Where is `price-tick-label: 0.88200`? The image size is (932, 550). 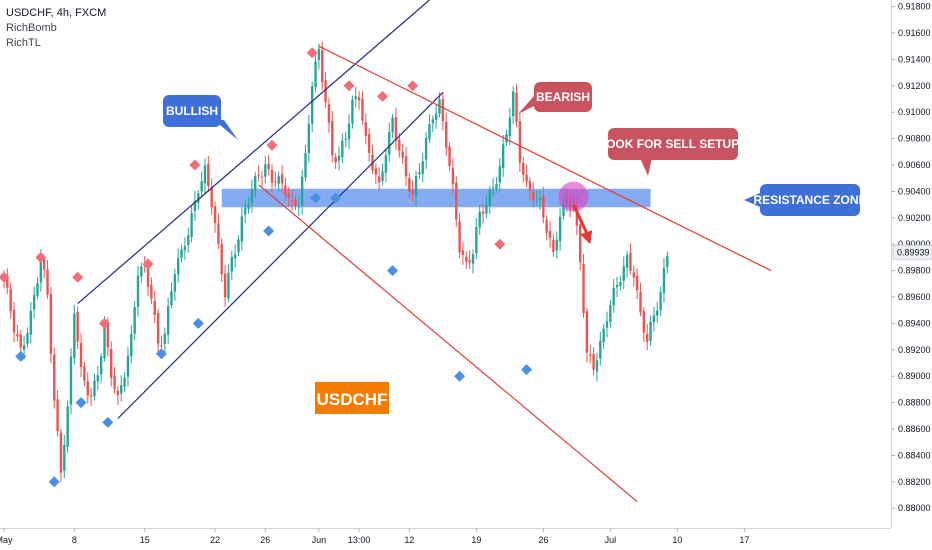 price-tick-label: 0.88200 is located at coordinates (914, 482).